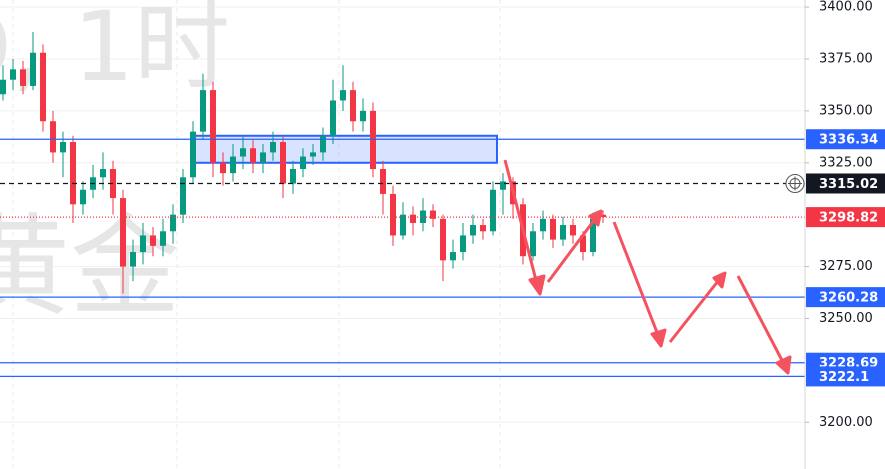 This screenshot has width=885, height=469. What do you see at coordinates (846, 318) in the screenshot?
I see `y-tick-label: 3250.00` at bounding box center [846, 318].